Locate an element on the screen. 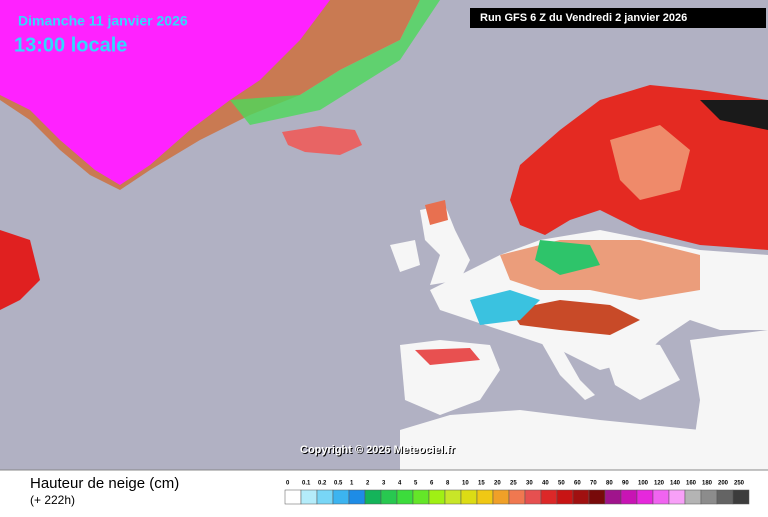 The height and width of the screenshot is (517, 768). legend-label: 15 is located at coordinates (481, 484).